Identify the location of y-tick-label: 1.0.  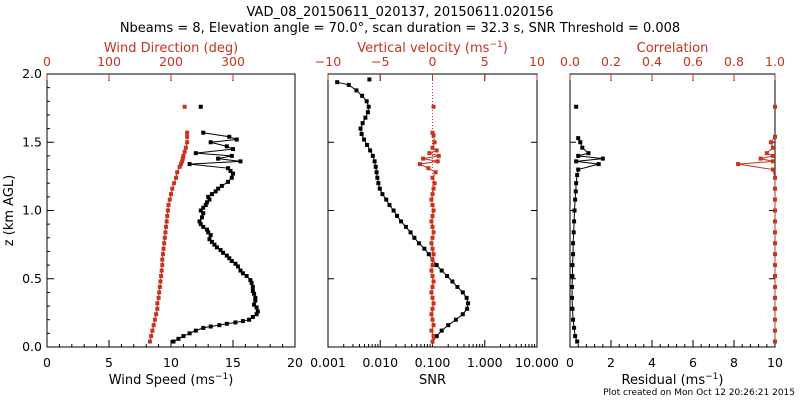
(32, 210).